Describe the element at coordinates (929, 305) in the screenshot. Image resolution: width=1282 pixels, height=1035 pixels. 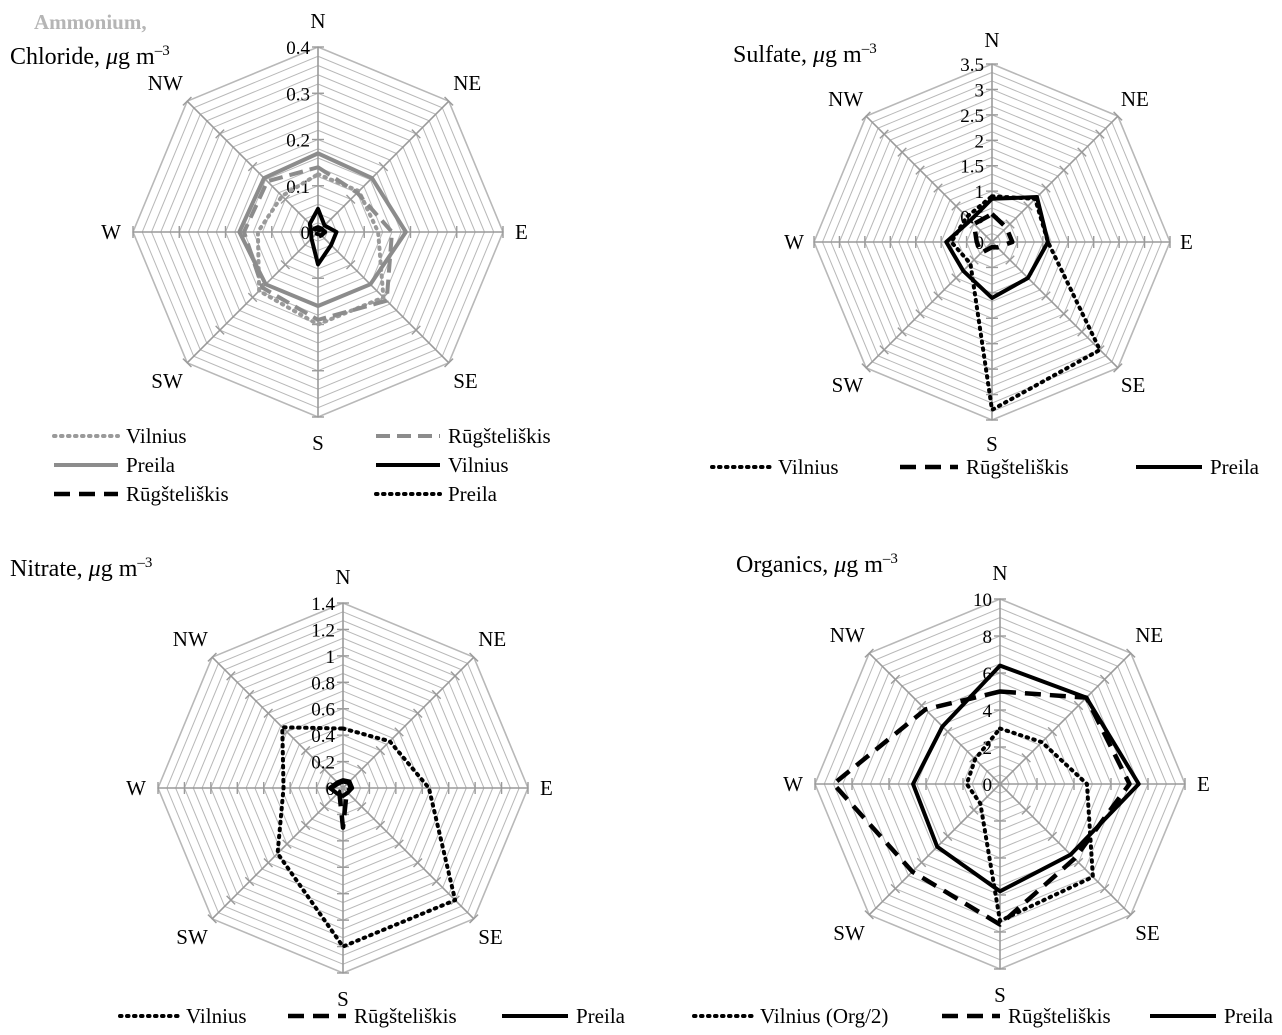
I see `spoke-sw` at that location.